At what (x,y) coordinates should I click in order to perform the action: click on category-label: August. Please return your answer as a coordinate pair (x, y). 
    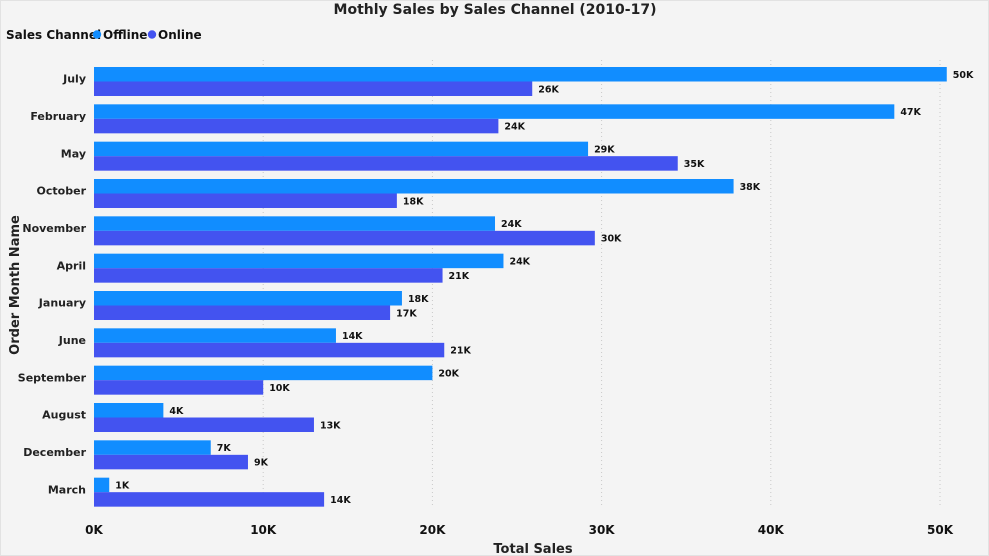
    Looking at the image, I should click on (64, 415).